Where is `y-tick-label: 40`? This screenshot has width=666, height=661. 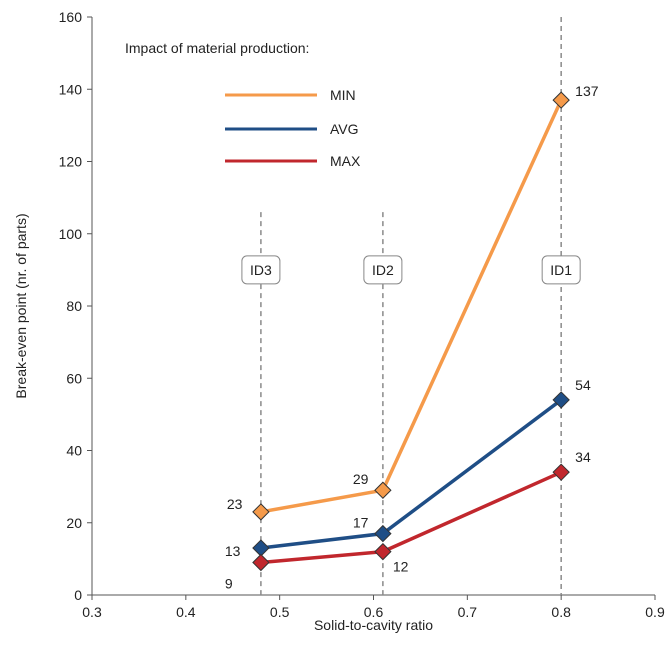 y-tick-label: 40 is located at coordinates (74, 451).